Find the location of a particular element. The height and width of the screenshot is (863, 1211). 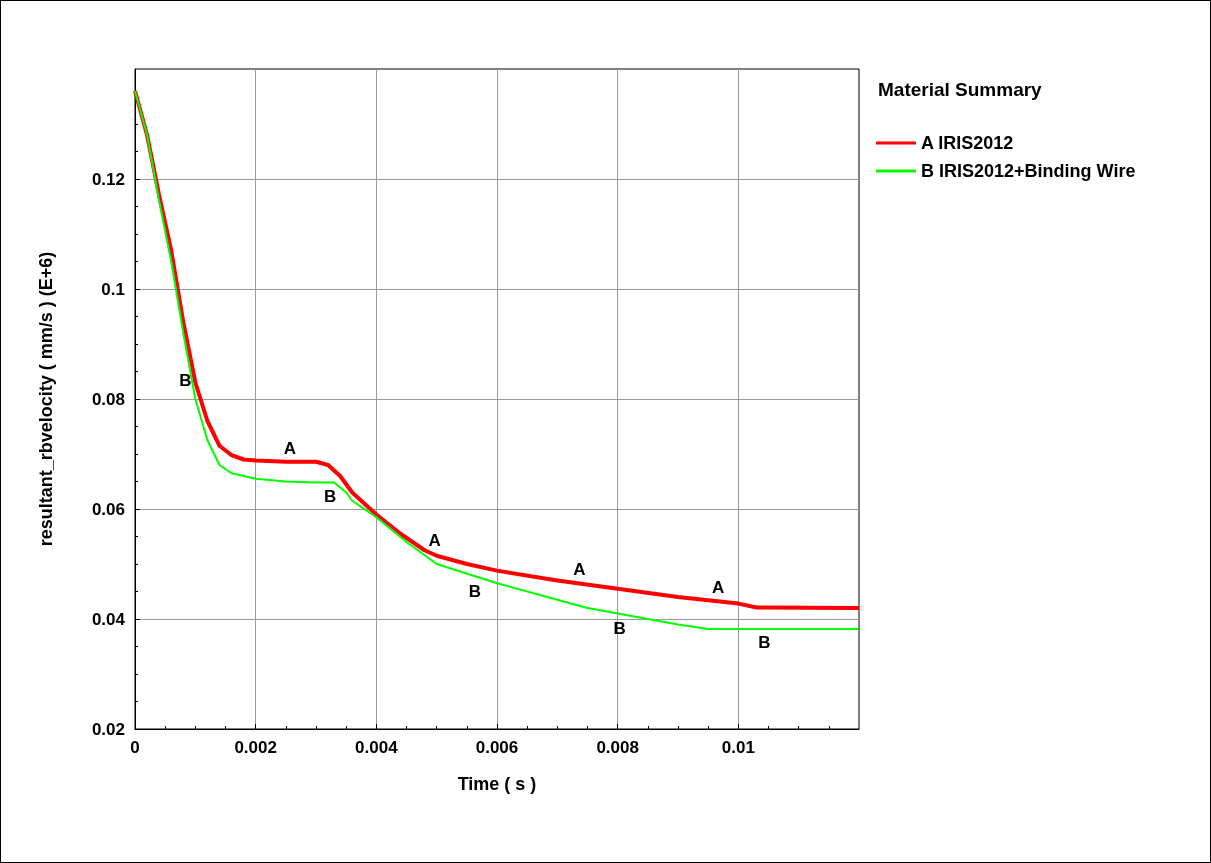

x-tick-label: 0.006 is located at coordinates (497, 747).